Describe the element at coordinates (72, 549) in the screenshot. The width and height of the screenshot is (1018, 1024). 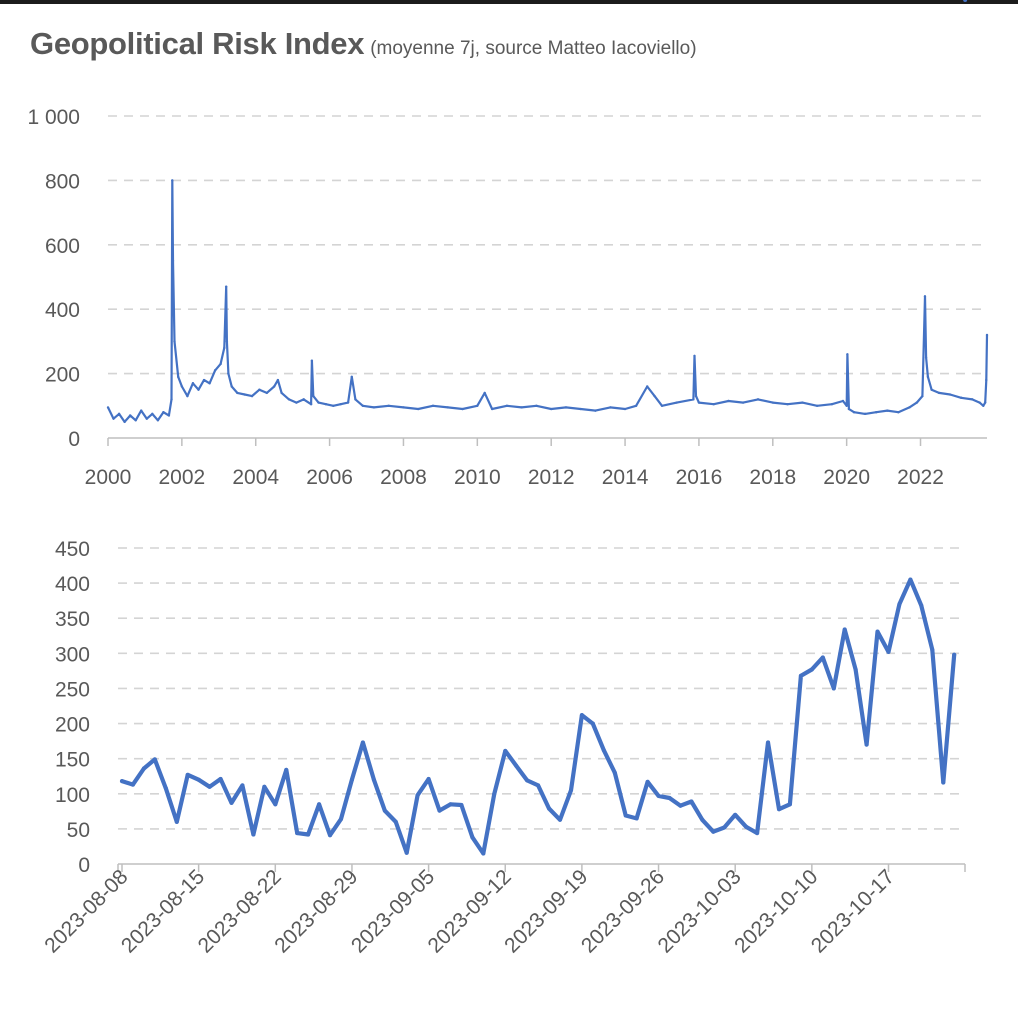
I see `y-tick-label: 450` at that location.